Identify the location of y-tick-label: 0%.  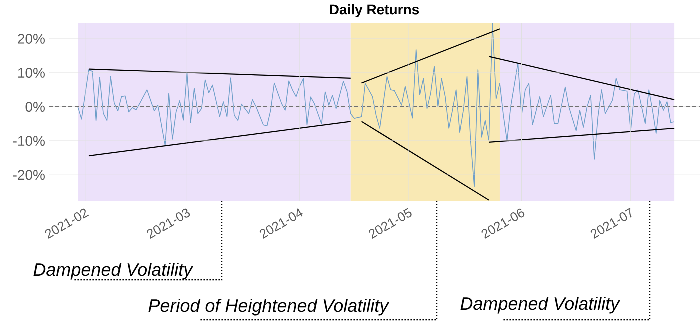
(35, 107).